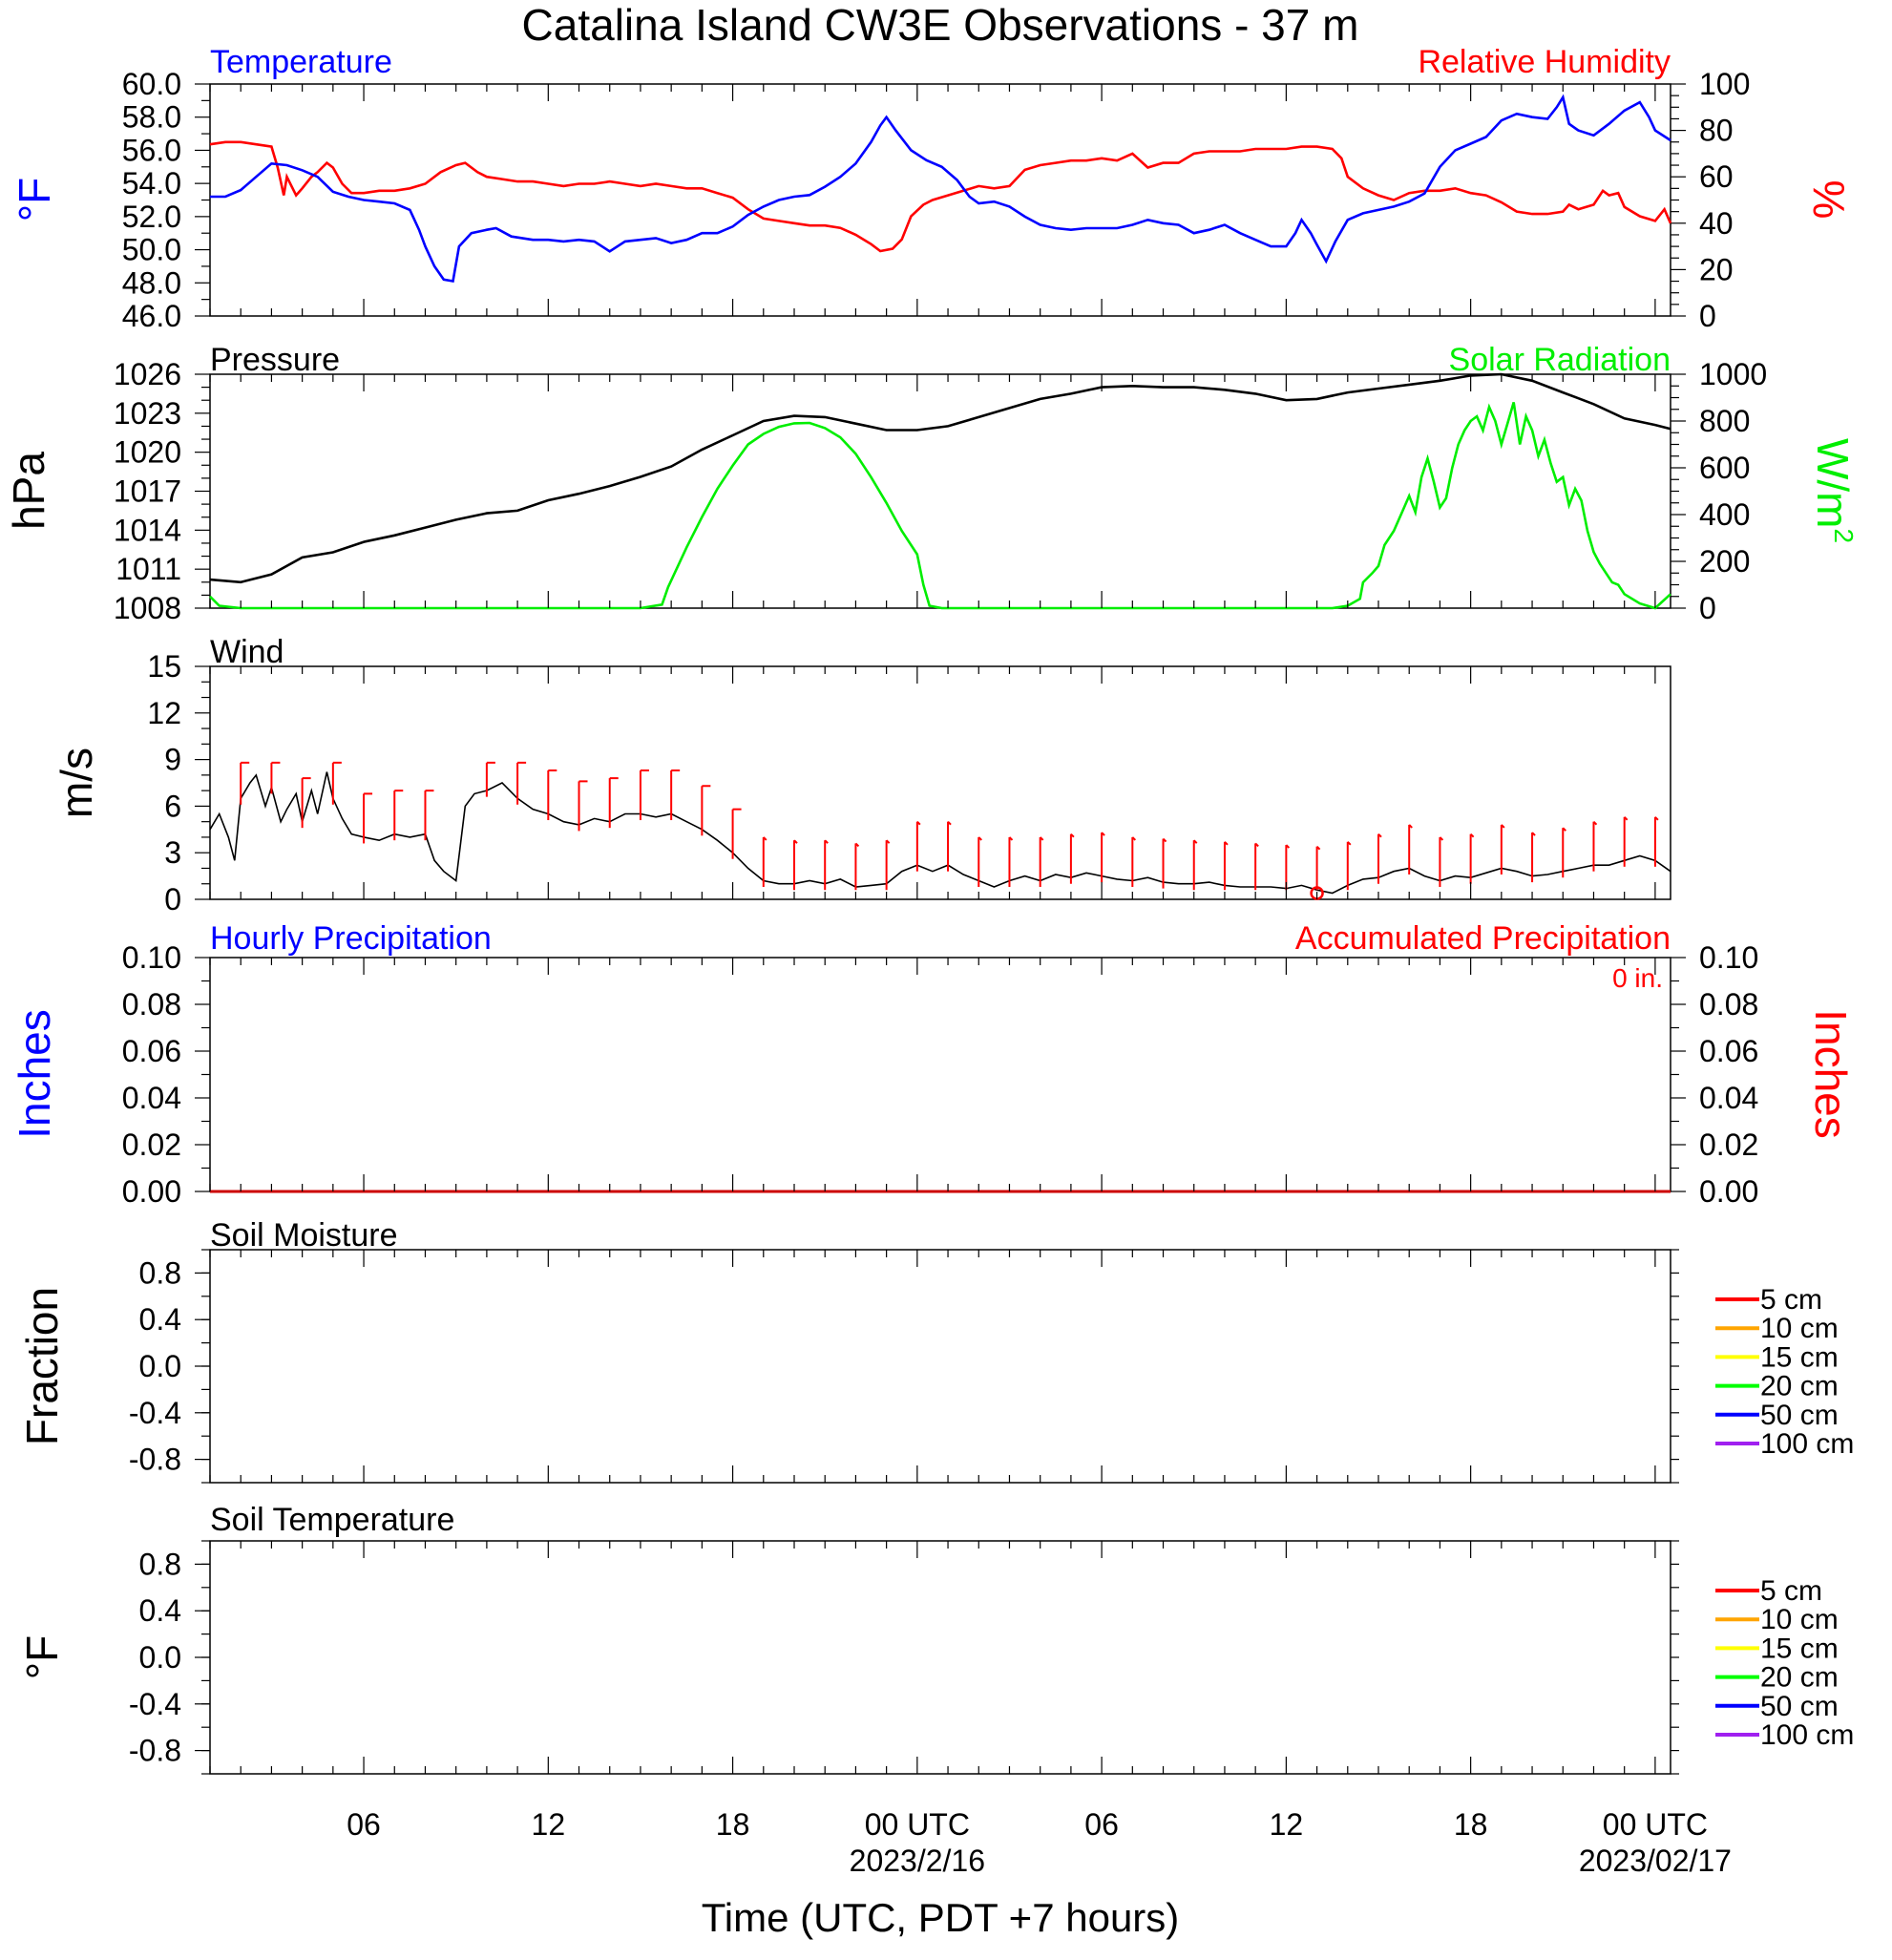 The height and width of the screenshot is (1960, 1892). I want to click on legend-label: 5 cm, so click(1791, 1591).